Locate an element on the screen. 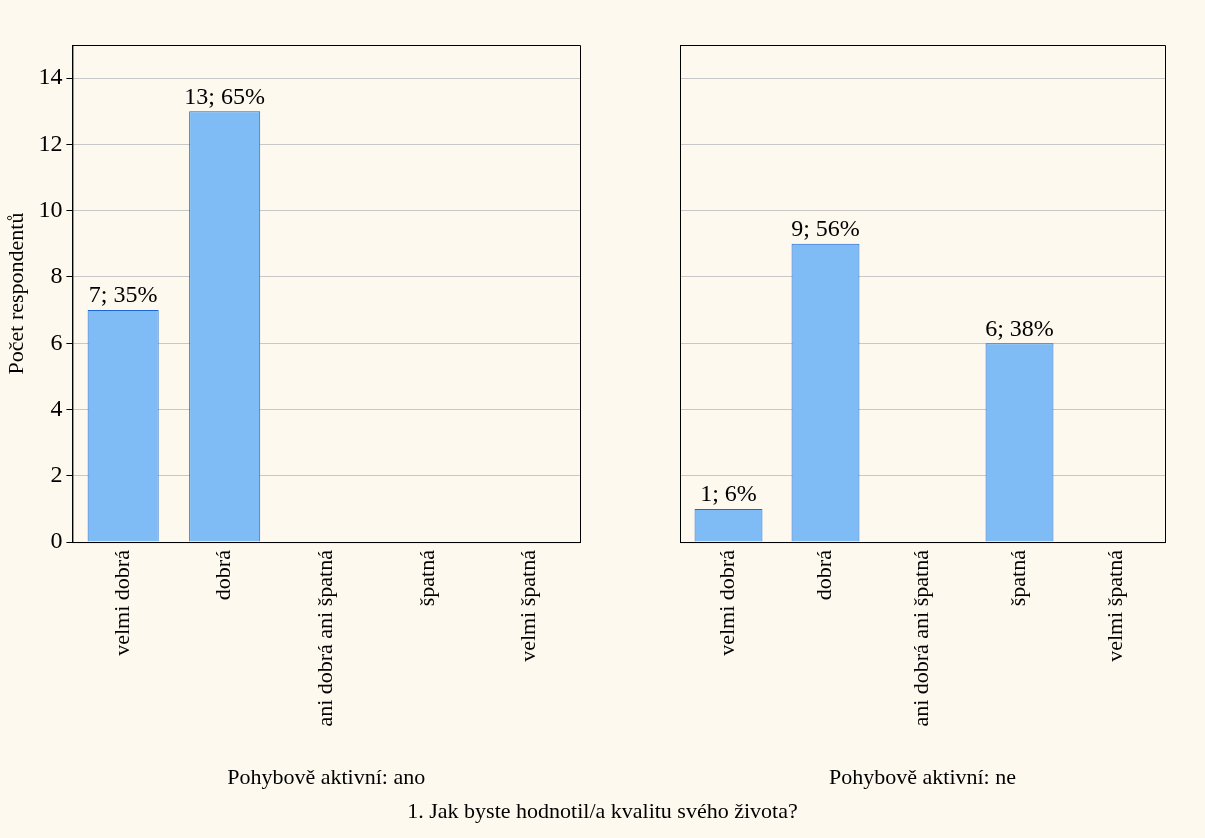  data-label: 7; 35% is located at coordinates (123, 294).